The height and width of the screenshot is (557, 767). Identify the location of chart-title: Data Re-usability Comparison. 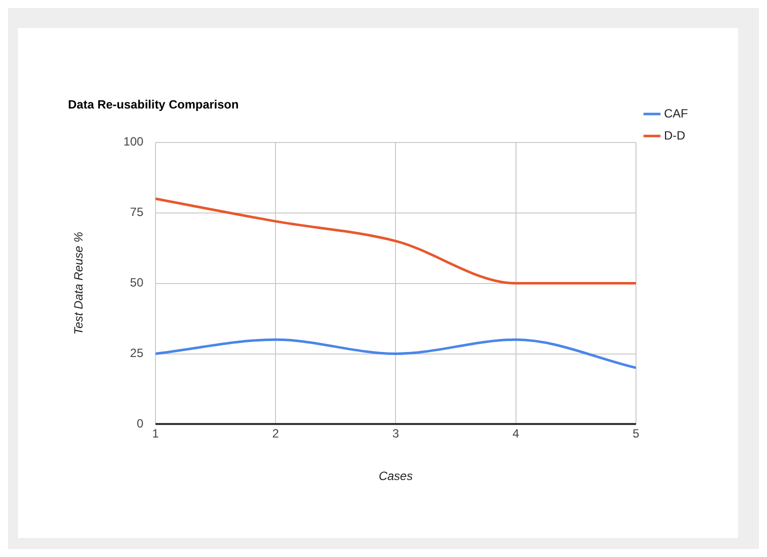
(153, 105).